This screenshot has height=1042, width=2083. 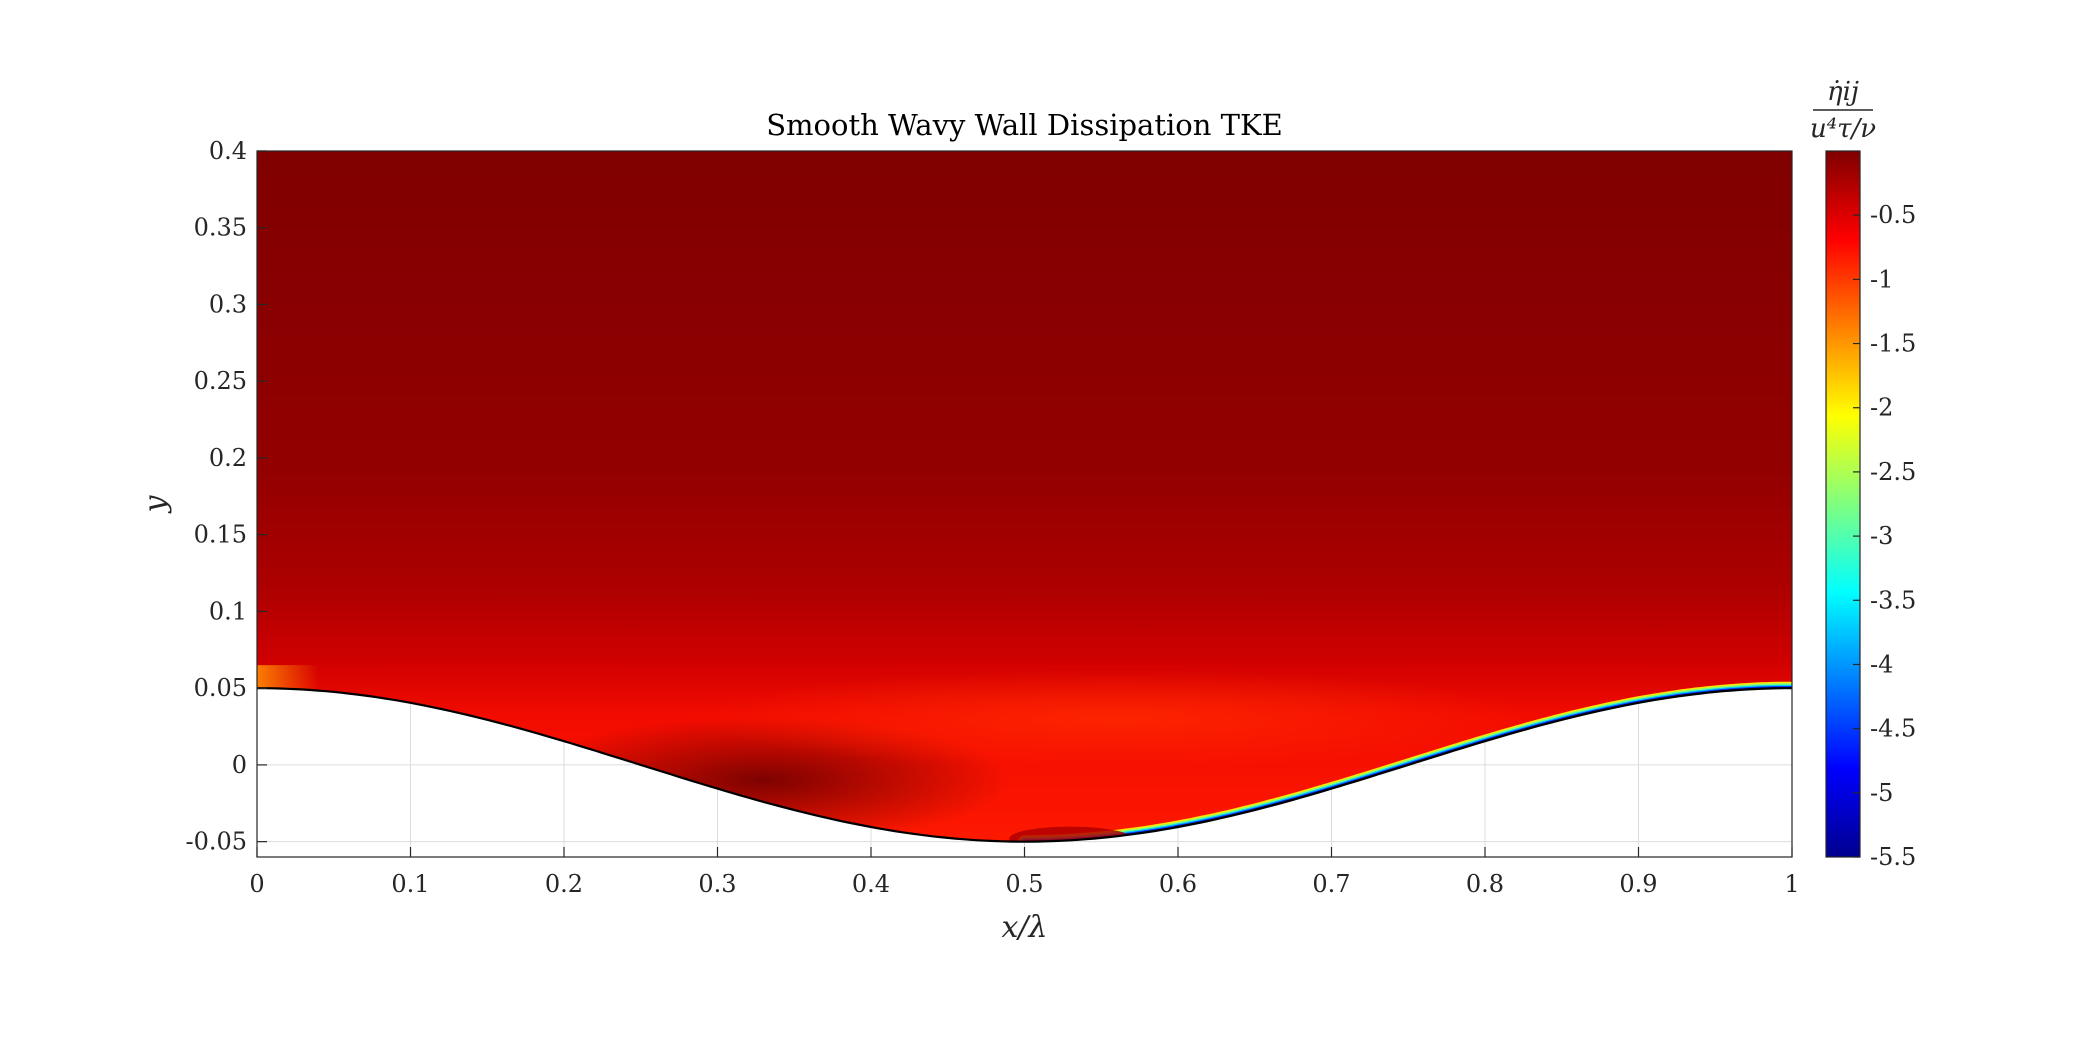 What do you see at coordinates (228, 458) in the screenshot?
I see `y-tick-label: 0.2` at bounding box center [228, 458].